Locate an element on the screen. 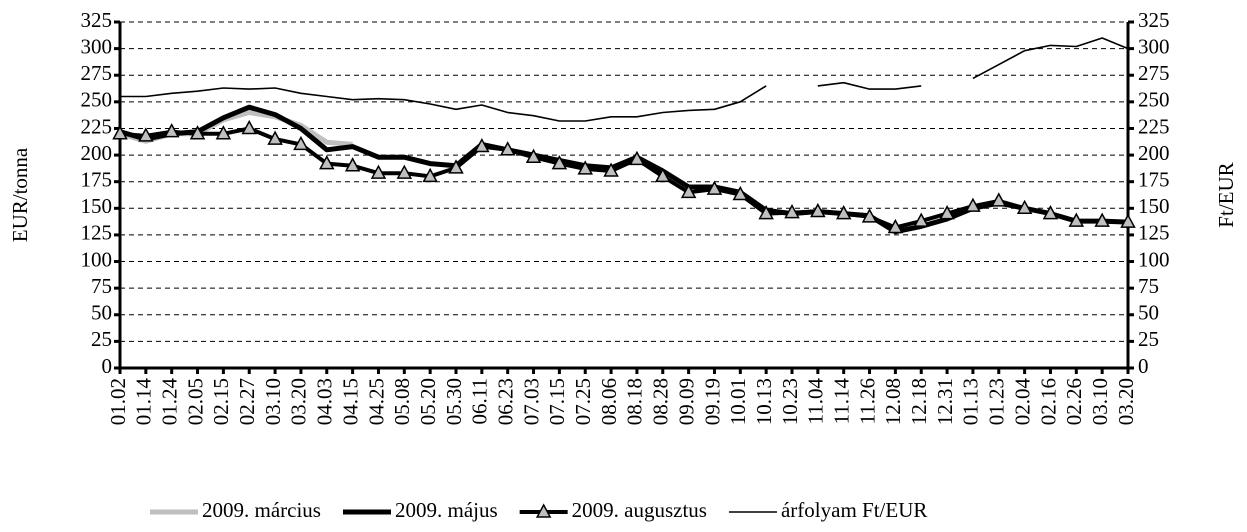 The width and height of the screenshot is (1247, 532). series-line is located at coordinates (624, 79).